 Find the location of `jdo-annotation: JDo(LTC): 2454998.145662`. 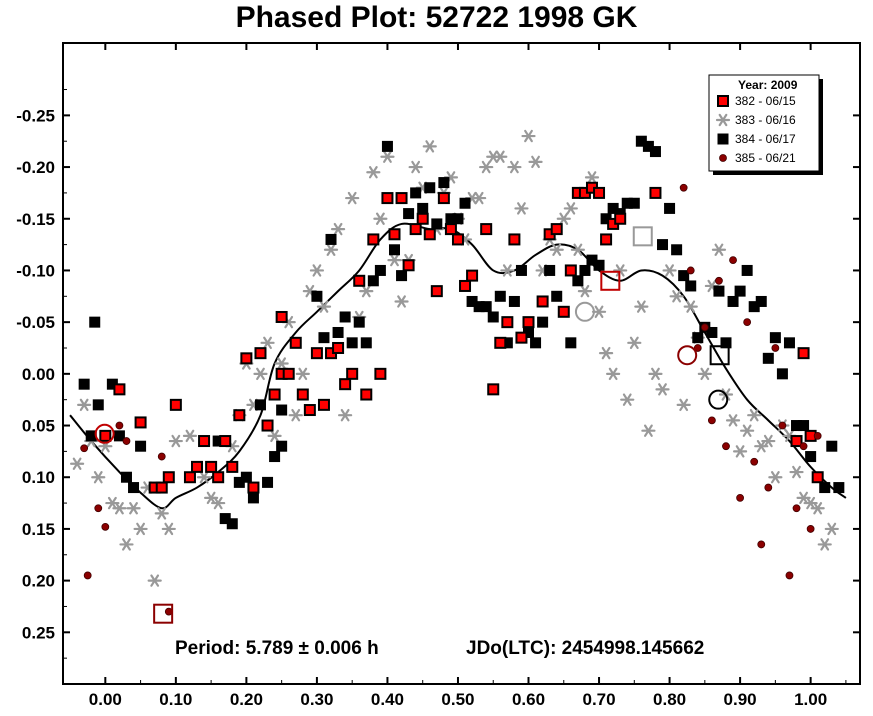

jdo-annotation: JDo(LTC): 2454998.145662 is located at coordinates (585, 648).